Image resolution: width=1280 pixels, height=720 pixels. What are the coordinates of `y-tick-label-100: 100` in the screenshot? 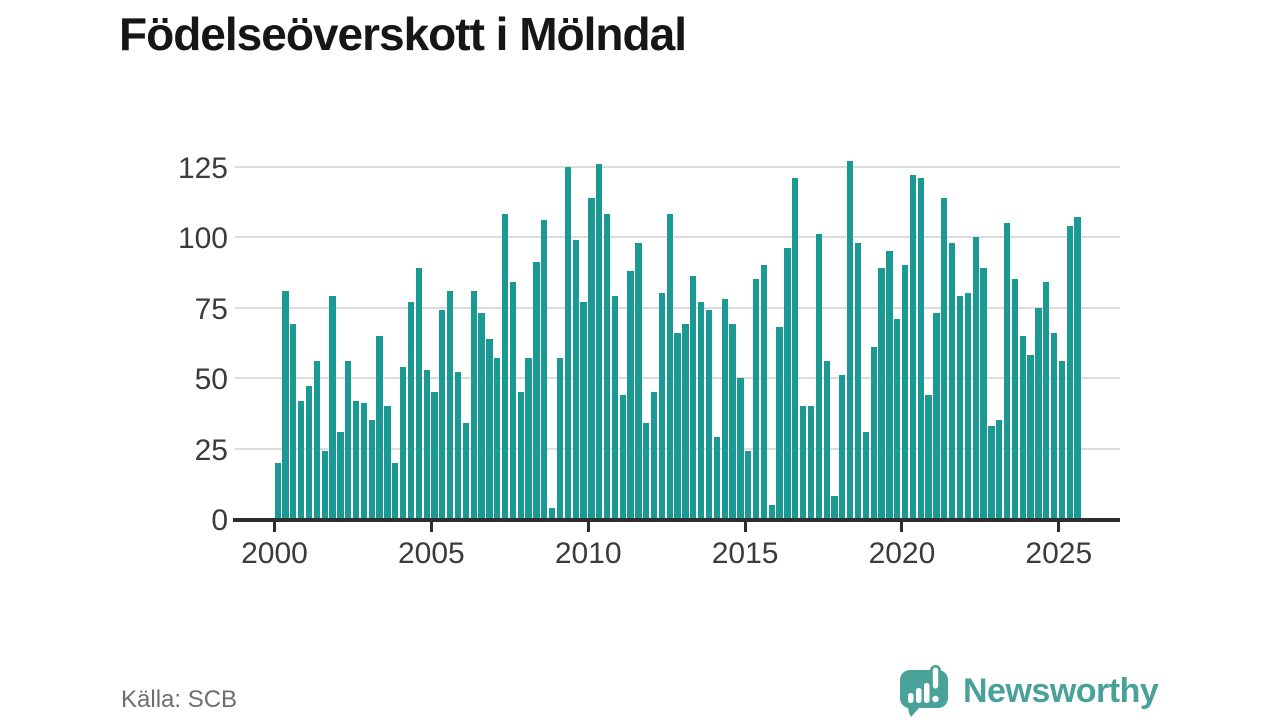 It's located at (202, 238).